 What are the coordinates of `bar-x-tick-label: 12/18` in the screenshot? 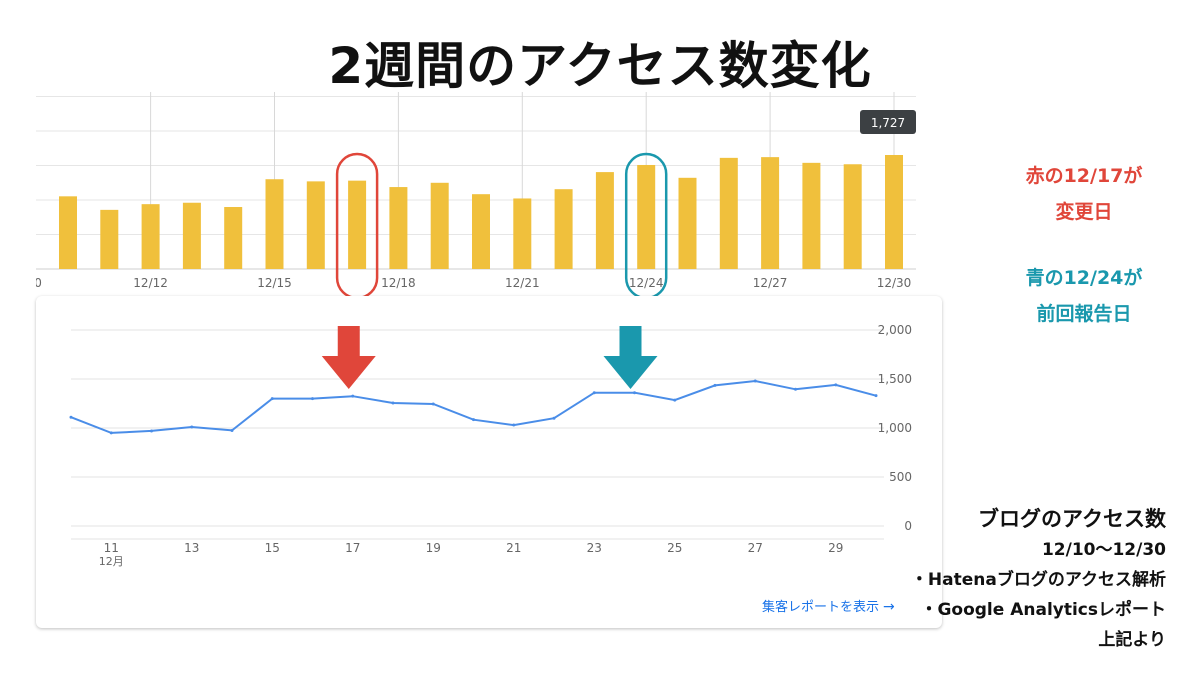 It's located at (398, 283).